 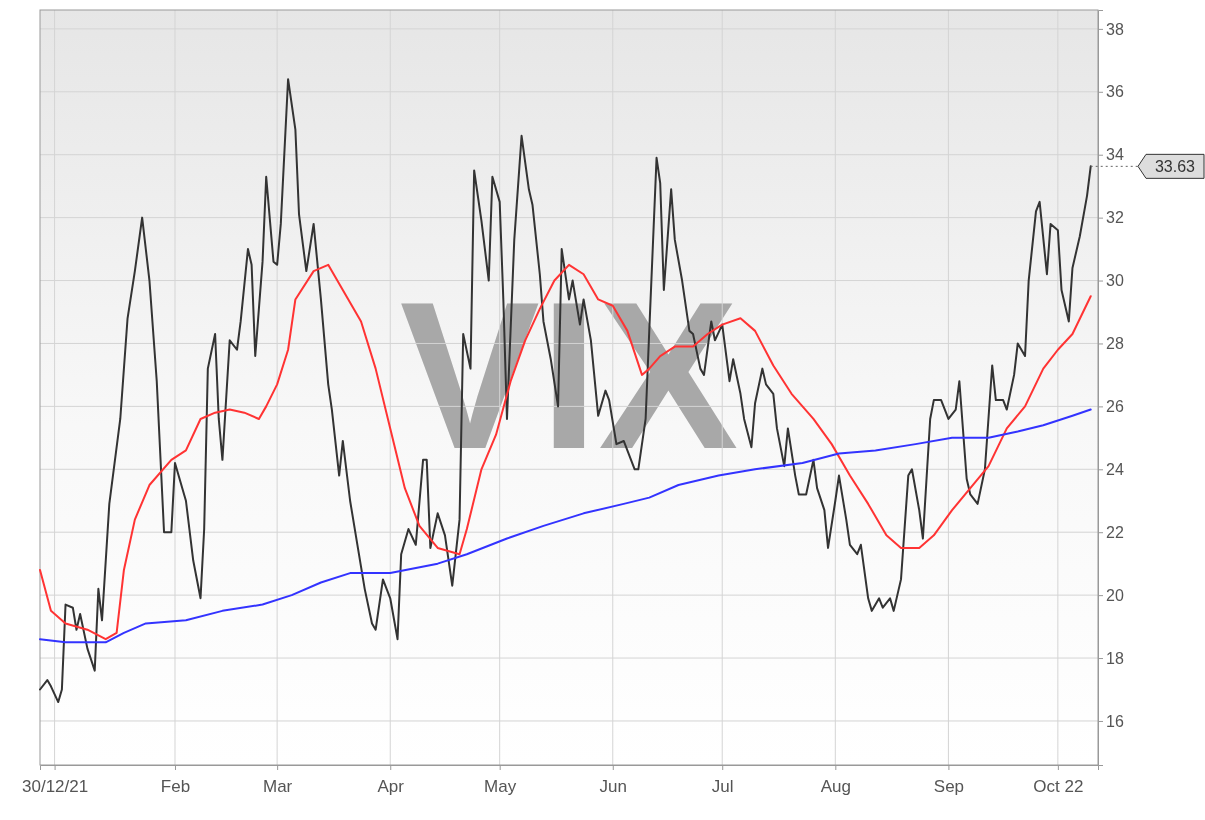 I want to click on y-tick-label: 22, so click(x=1115, y=532).